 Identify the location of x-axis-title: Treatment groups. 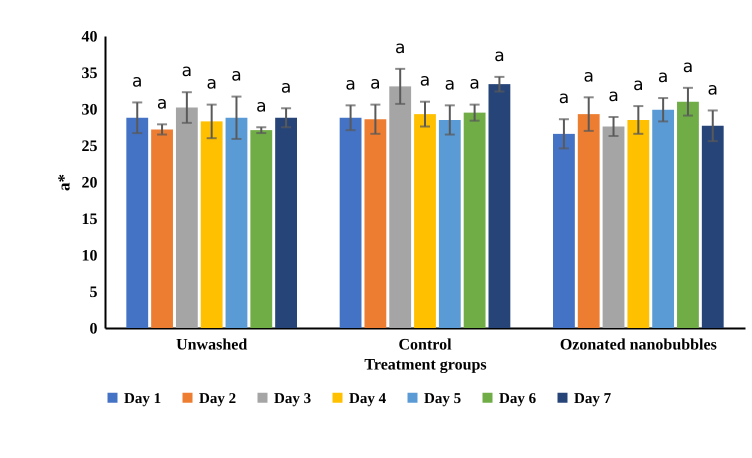
(425, 365).